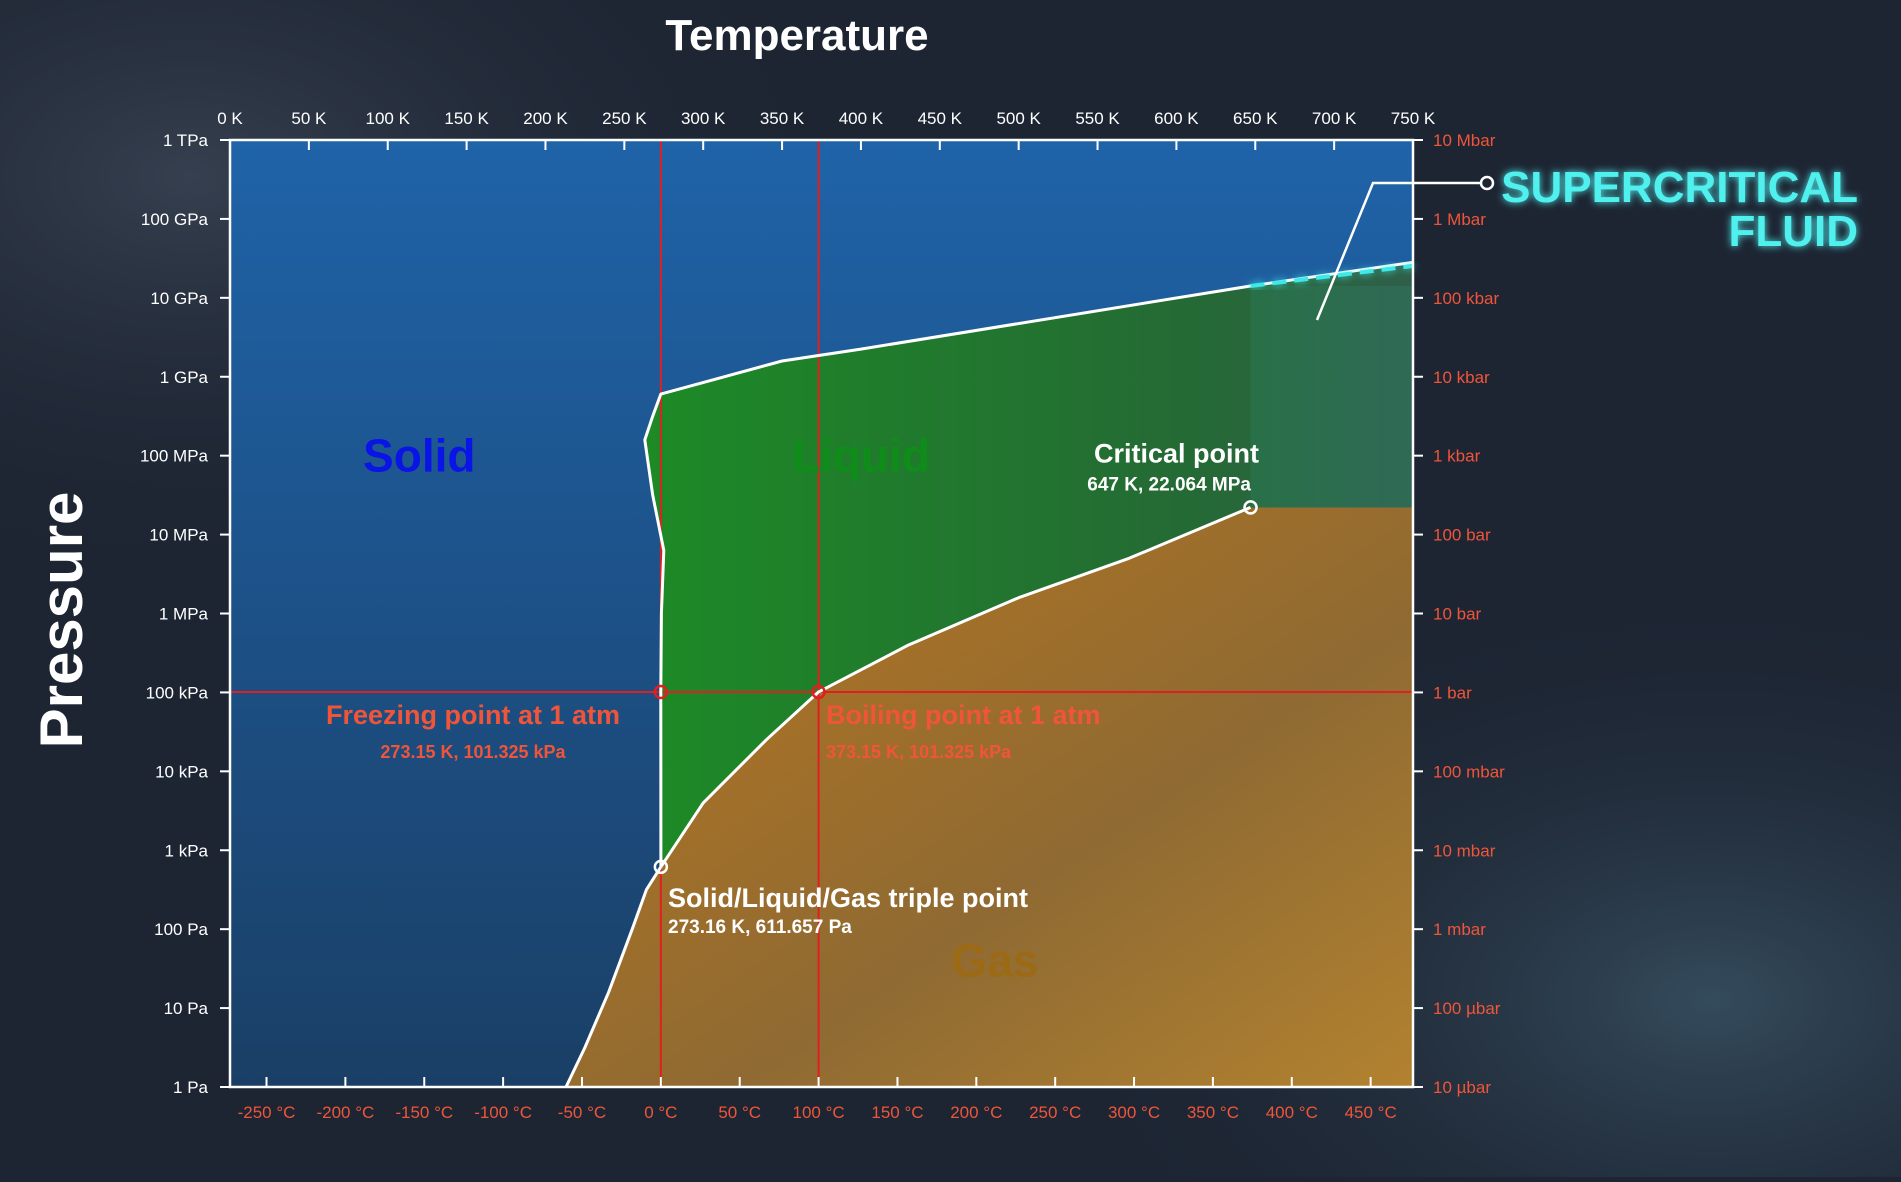  What do you see at coordinates (473, 752) in the screenshot?
I see `freezing-annotation-subtitle: 273.15 K, 101.325 kPa` at bounding box center [473, 752].